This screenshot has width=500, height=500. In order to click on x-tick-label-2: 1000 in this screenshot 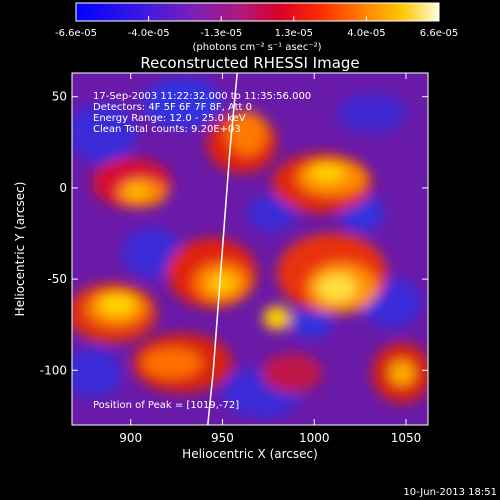, I will do `click(314, 438)`.